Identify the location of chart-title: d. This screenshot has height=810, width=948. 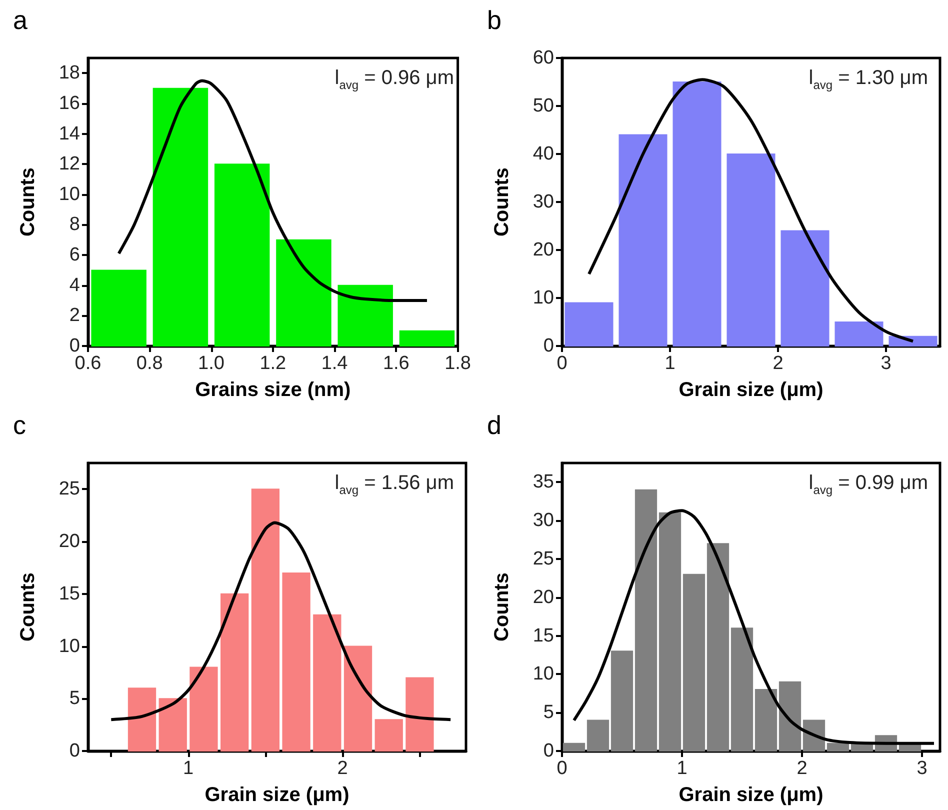
(494, 425).